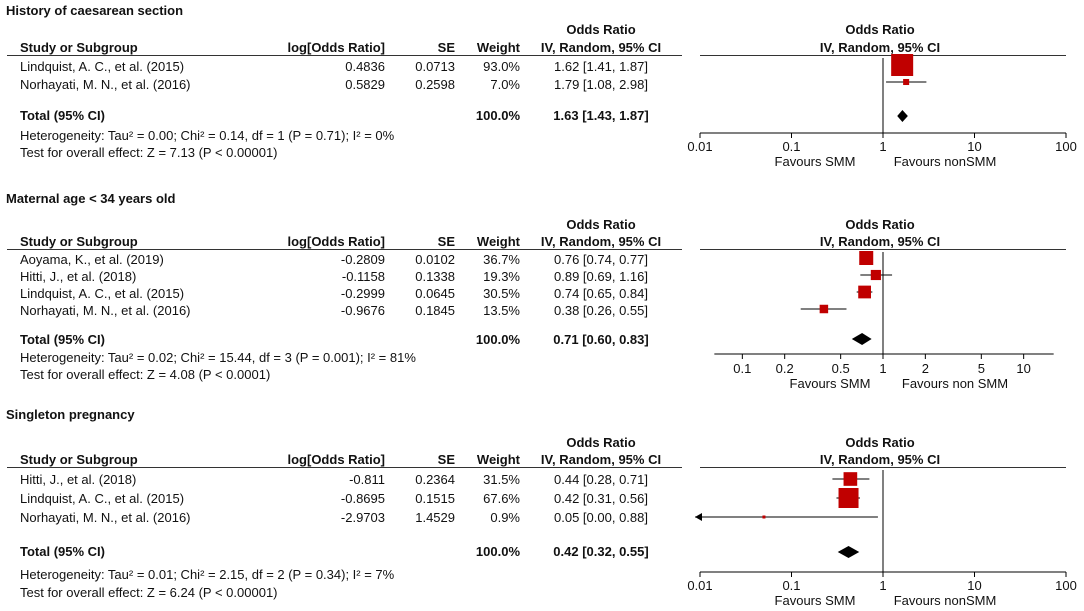 The image size is (1084, 611). What do you see at coordinates (435, 259) in the screenshot?
I see `se-value: 0.0102` at bounding box center [435, 259].